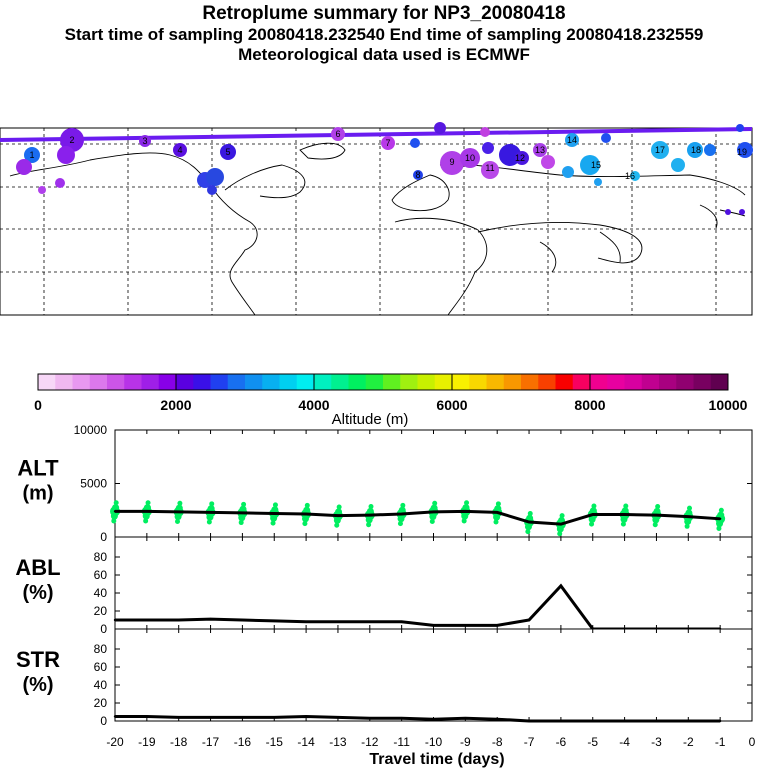 The height and width of the screenshot is (768, 768). What do you see at coordinates (37, 494) in the screenshot?
I see `y-axis-label: (m)` at bounding box center [37, 494].